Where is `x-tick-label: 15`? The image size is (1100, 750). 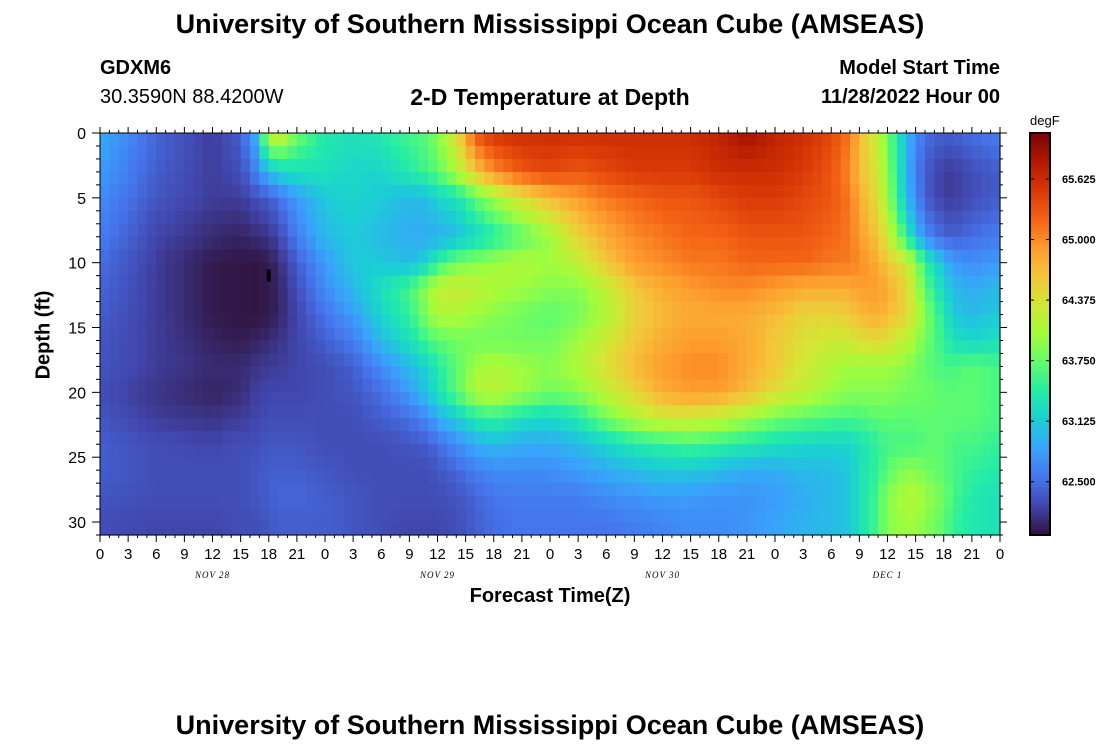 x-tick-label: 15 is located at coordinates (915, 554).